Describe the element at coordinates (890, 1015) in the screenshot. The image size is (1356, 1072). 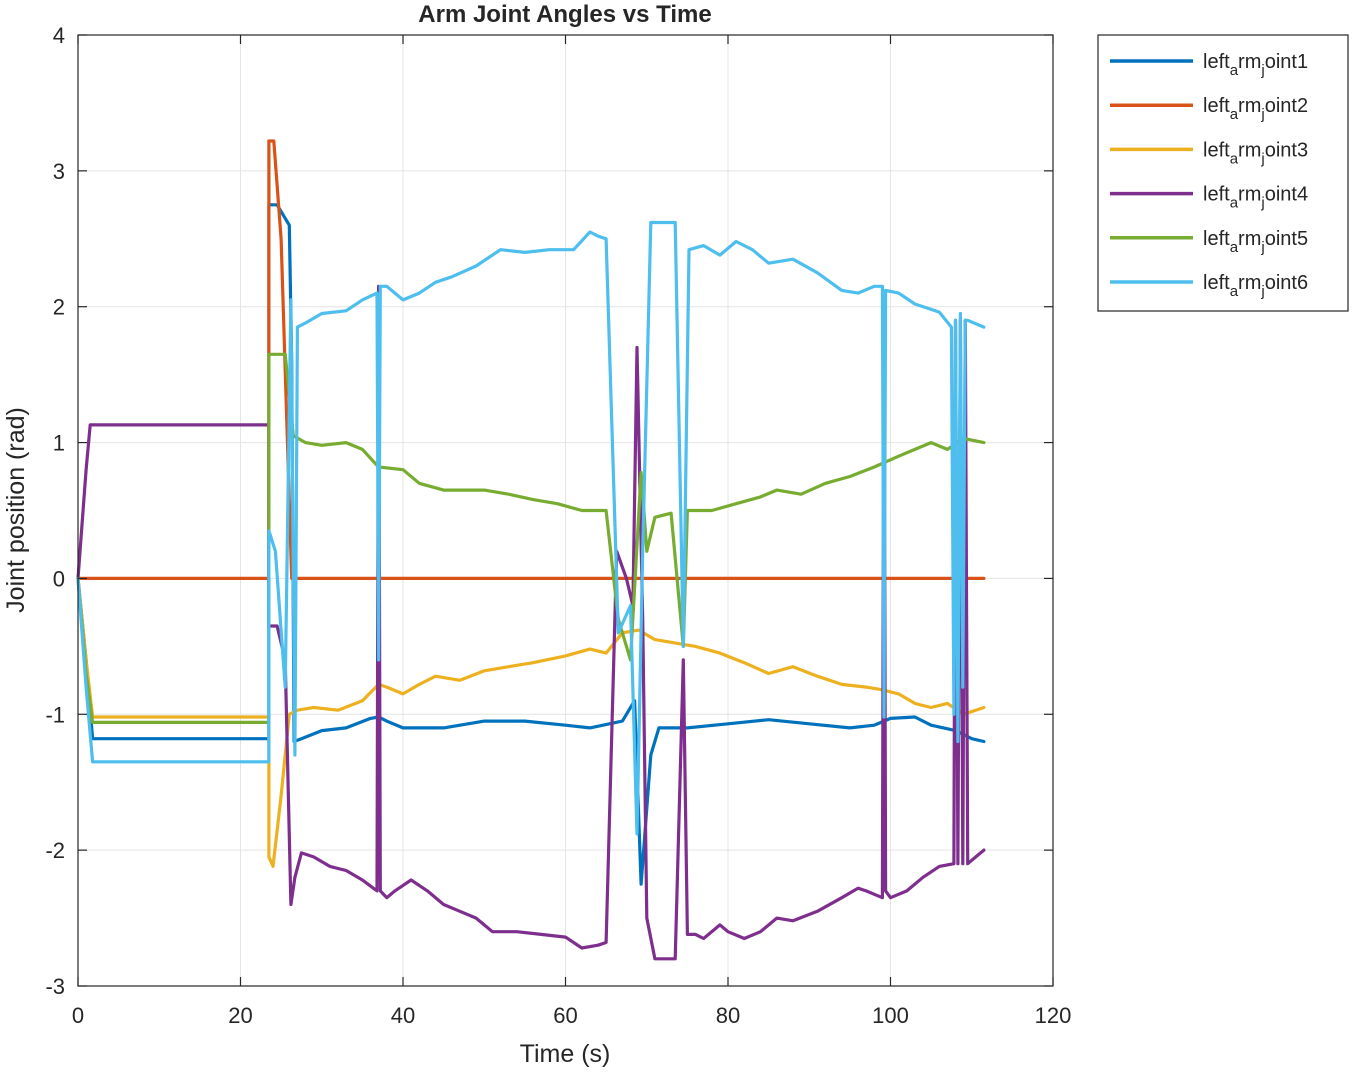
I see `x-tick-label: 100` at that location.